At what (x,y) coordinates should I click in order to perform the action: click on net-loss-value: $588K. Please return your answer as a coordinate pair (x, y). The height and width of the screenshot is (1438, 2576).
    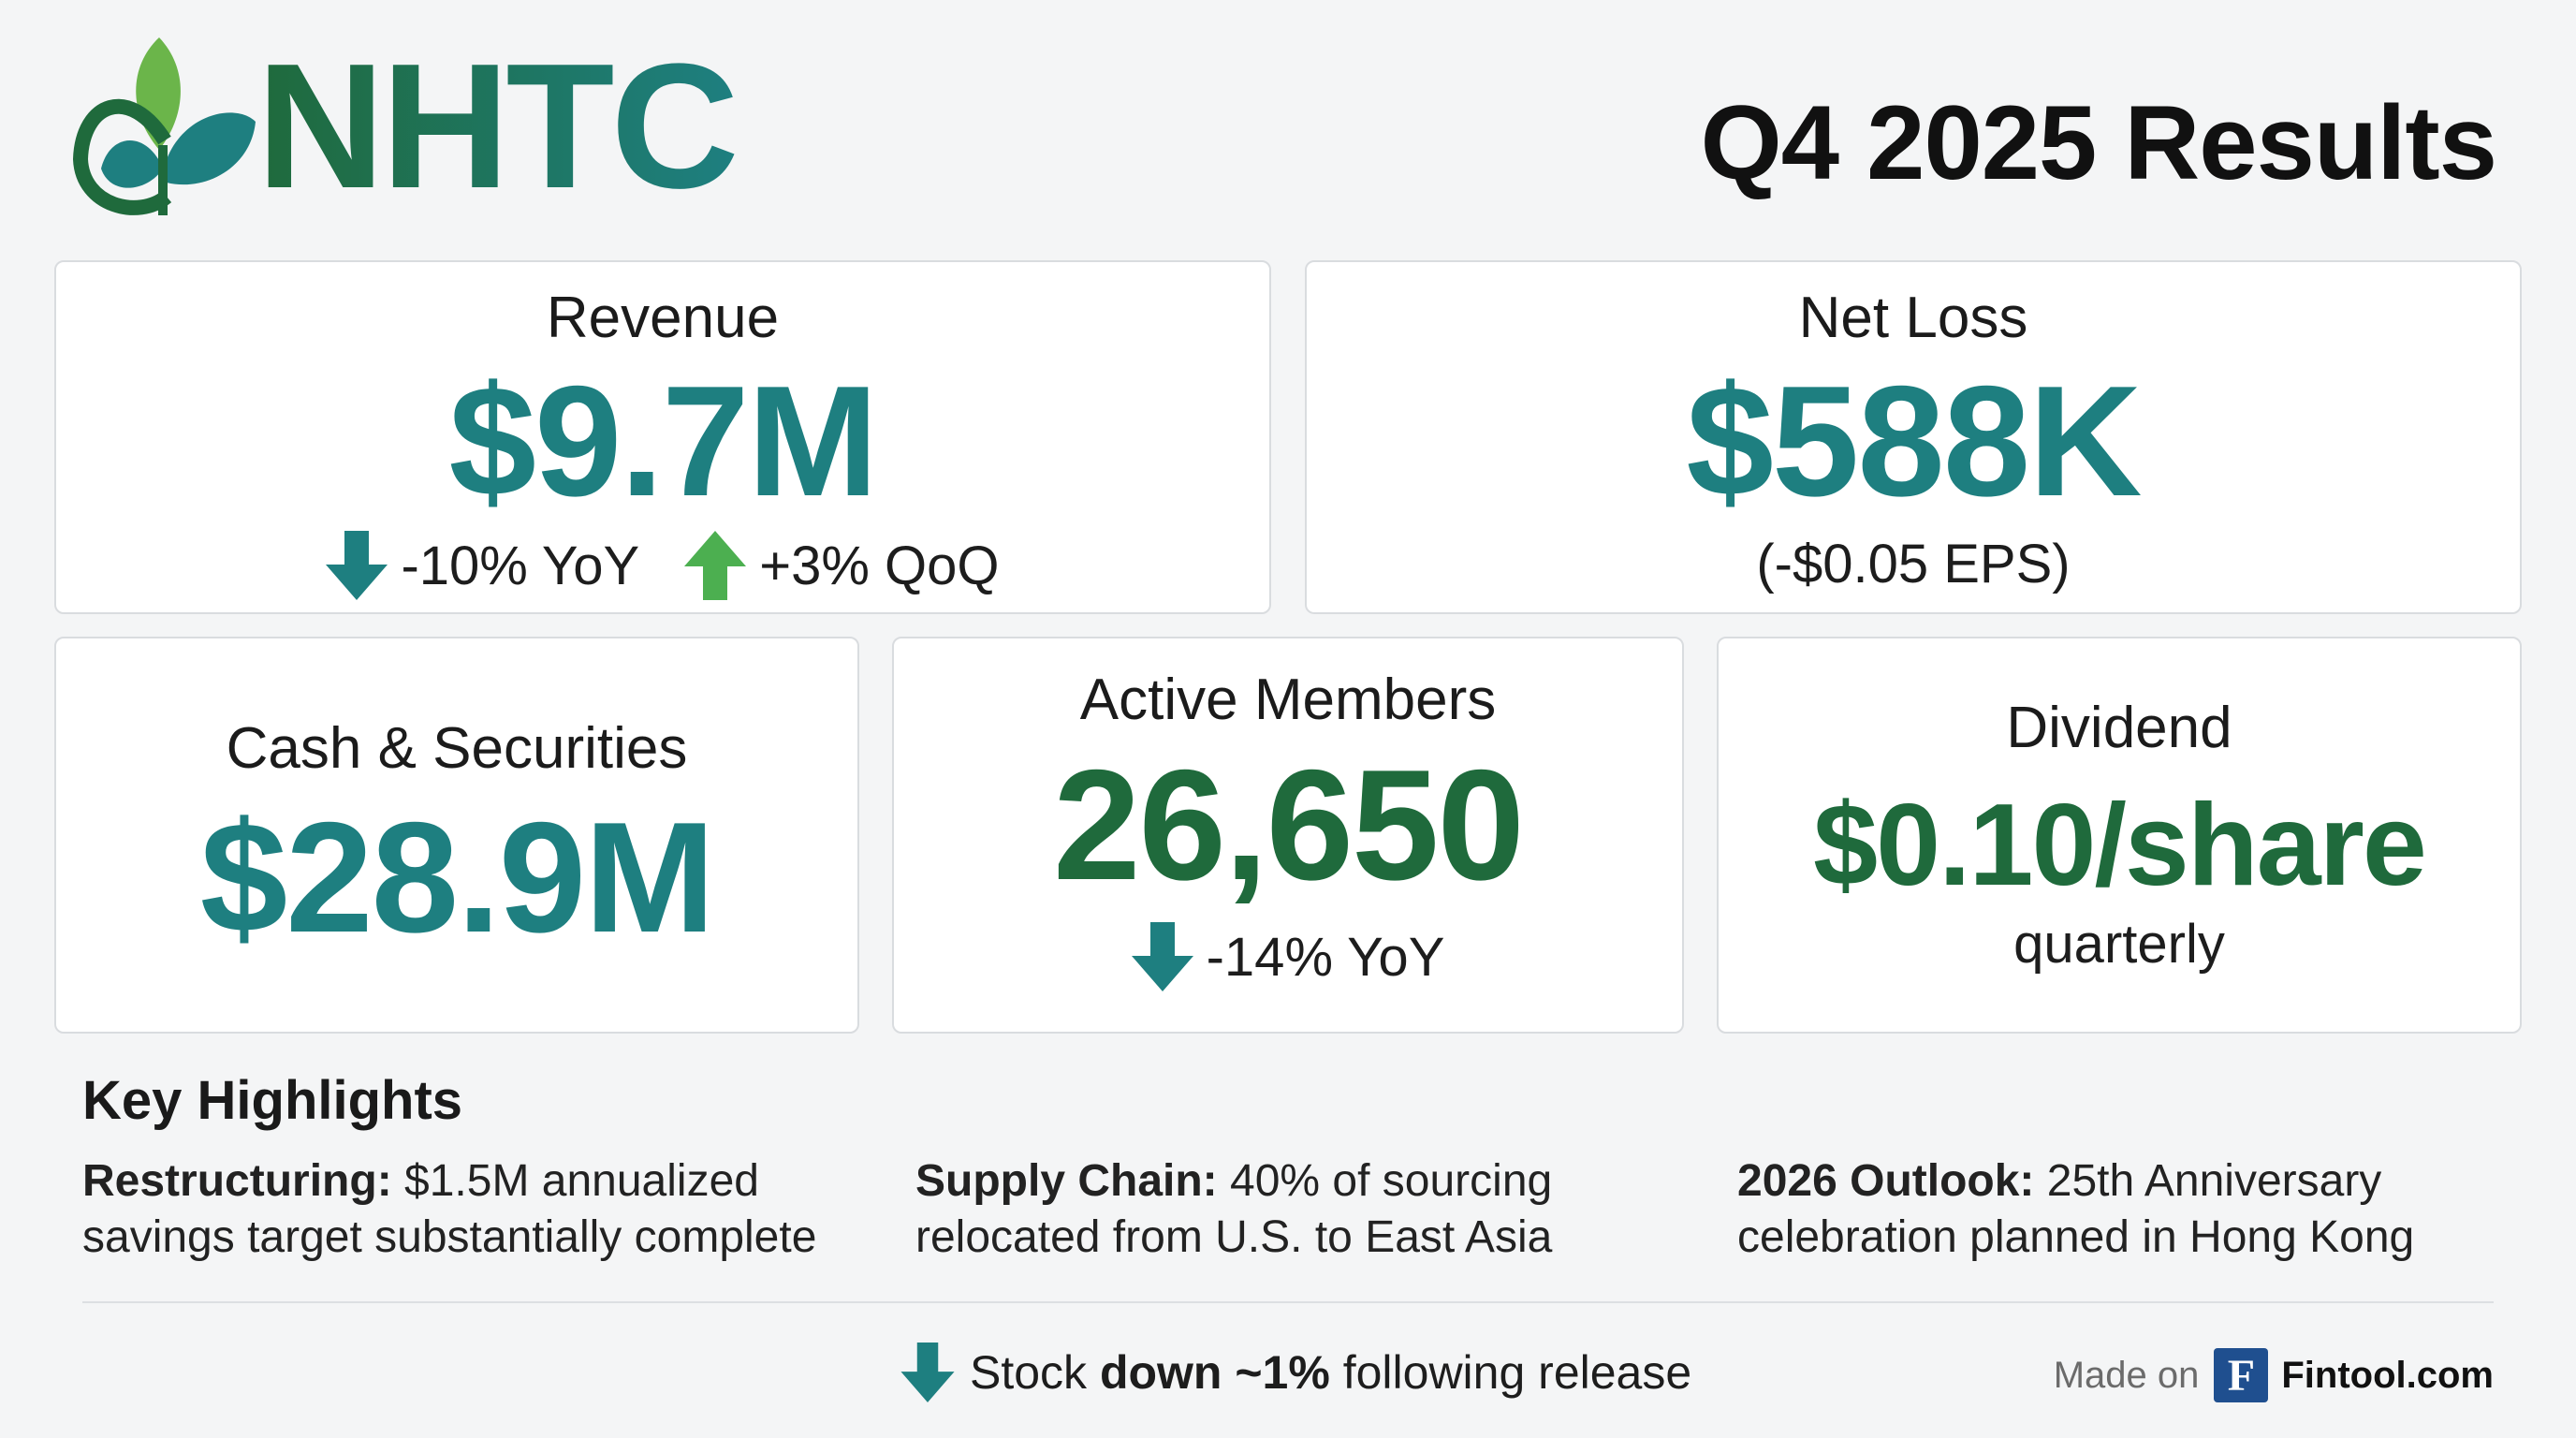
    Looking at the image, I should click on (1914, 441).